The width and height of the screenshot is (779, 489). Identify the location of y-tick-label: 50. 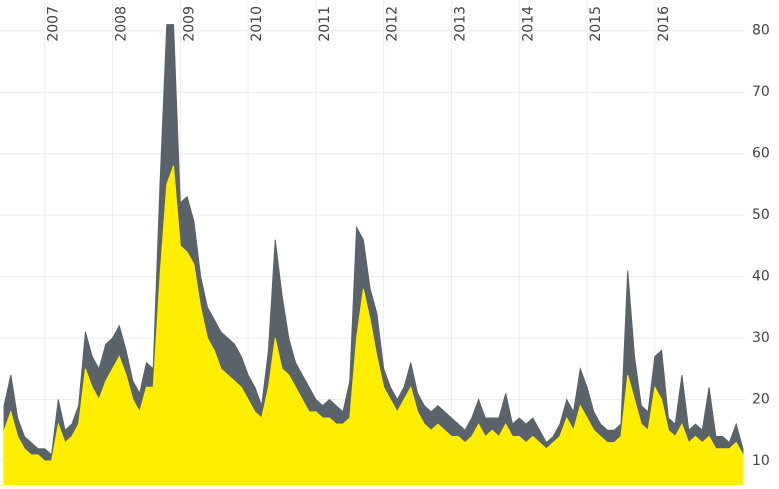
(761, 215).